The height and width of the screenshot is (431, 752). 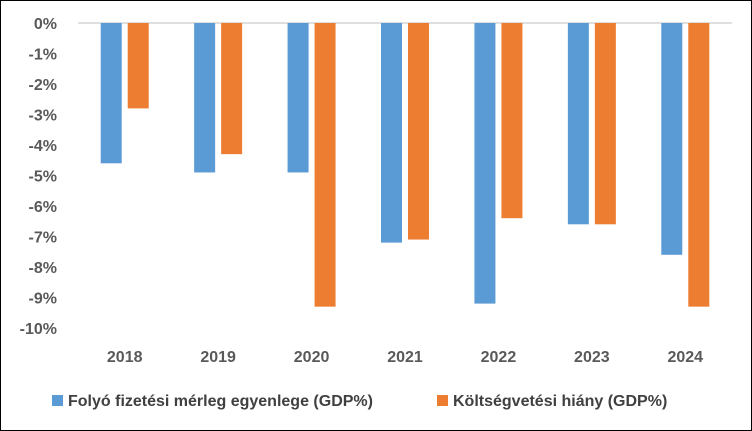 What do you see at coordinates (605, 124) in the screenshot?
I see `bar-budget-deficit-2023` at bounding box center [605, 124].